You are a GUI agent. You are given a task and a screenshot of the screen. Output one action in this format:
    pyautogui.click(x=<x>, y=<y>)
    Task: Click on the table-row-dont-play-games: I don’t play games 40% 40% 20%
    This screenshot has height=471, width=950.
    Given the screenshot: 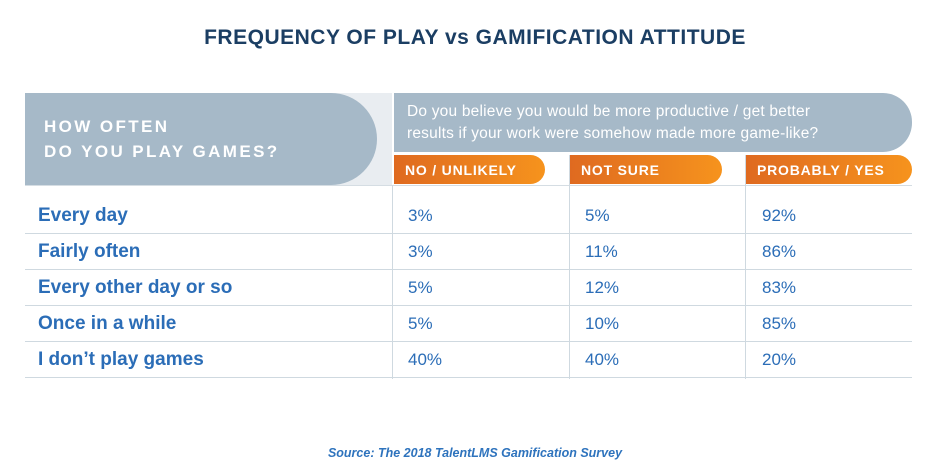 What is the action you would take?
    pyautogui.click(x=468, y=360)
    